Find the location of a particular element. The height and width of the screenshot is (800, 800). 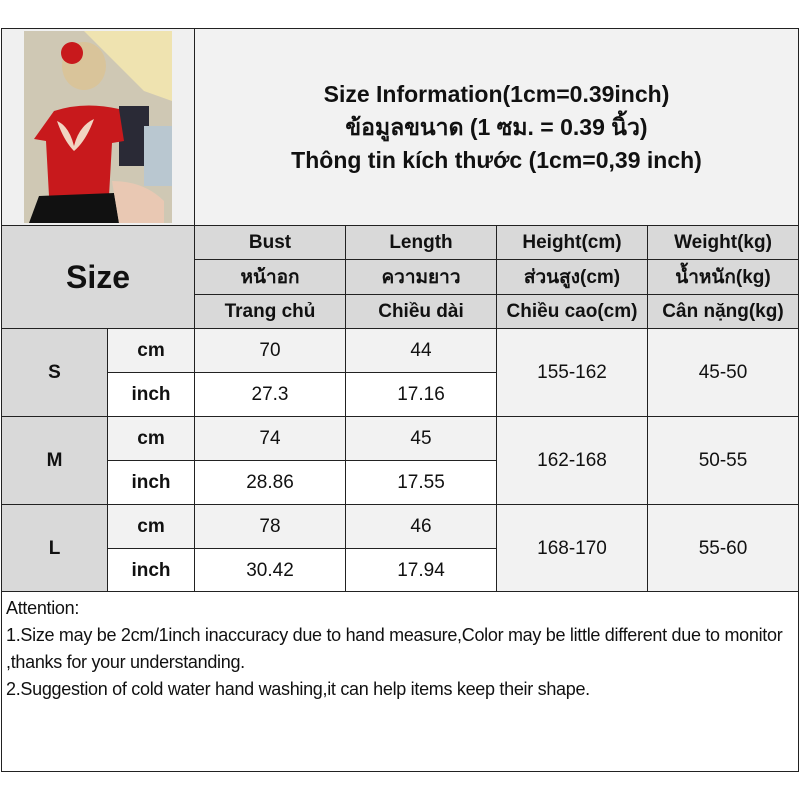

column-header-th: น้ำหนัก(kg) is located at coordinates (723, 277).